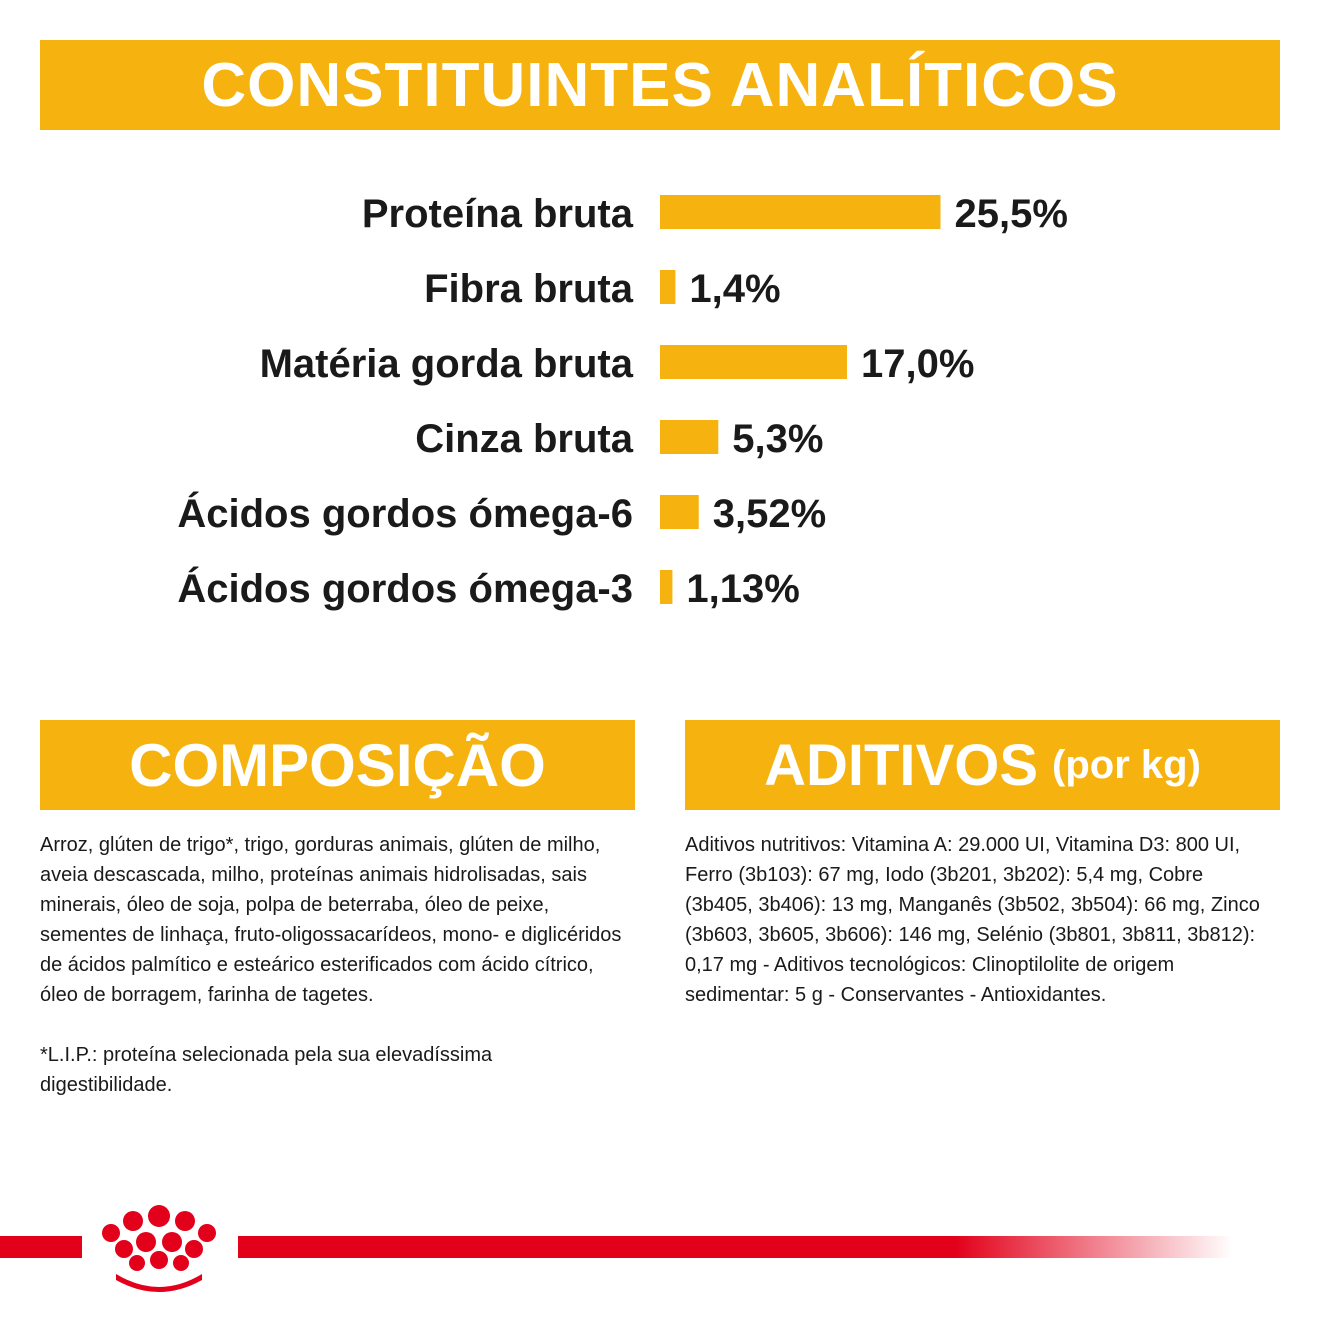 This screenshot has width=1320, height=1320. What do you see at coordinates (917, 364) in the screenshot?
I see `value-label: 17,0%` at bounding box center [917, 364].